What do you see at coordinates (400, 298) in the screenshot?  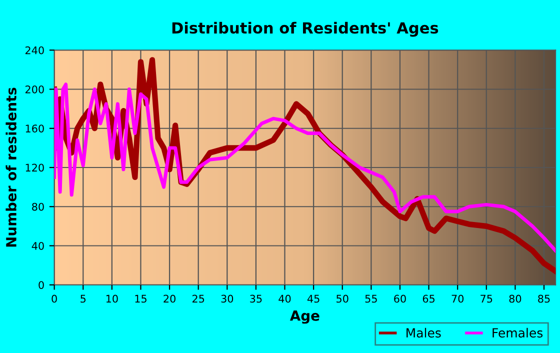 I see `x-tick-label: 60` at bounding box center [400, 298].